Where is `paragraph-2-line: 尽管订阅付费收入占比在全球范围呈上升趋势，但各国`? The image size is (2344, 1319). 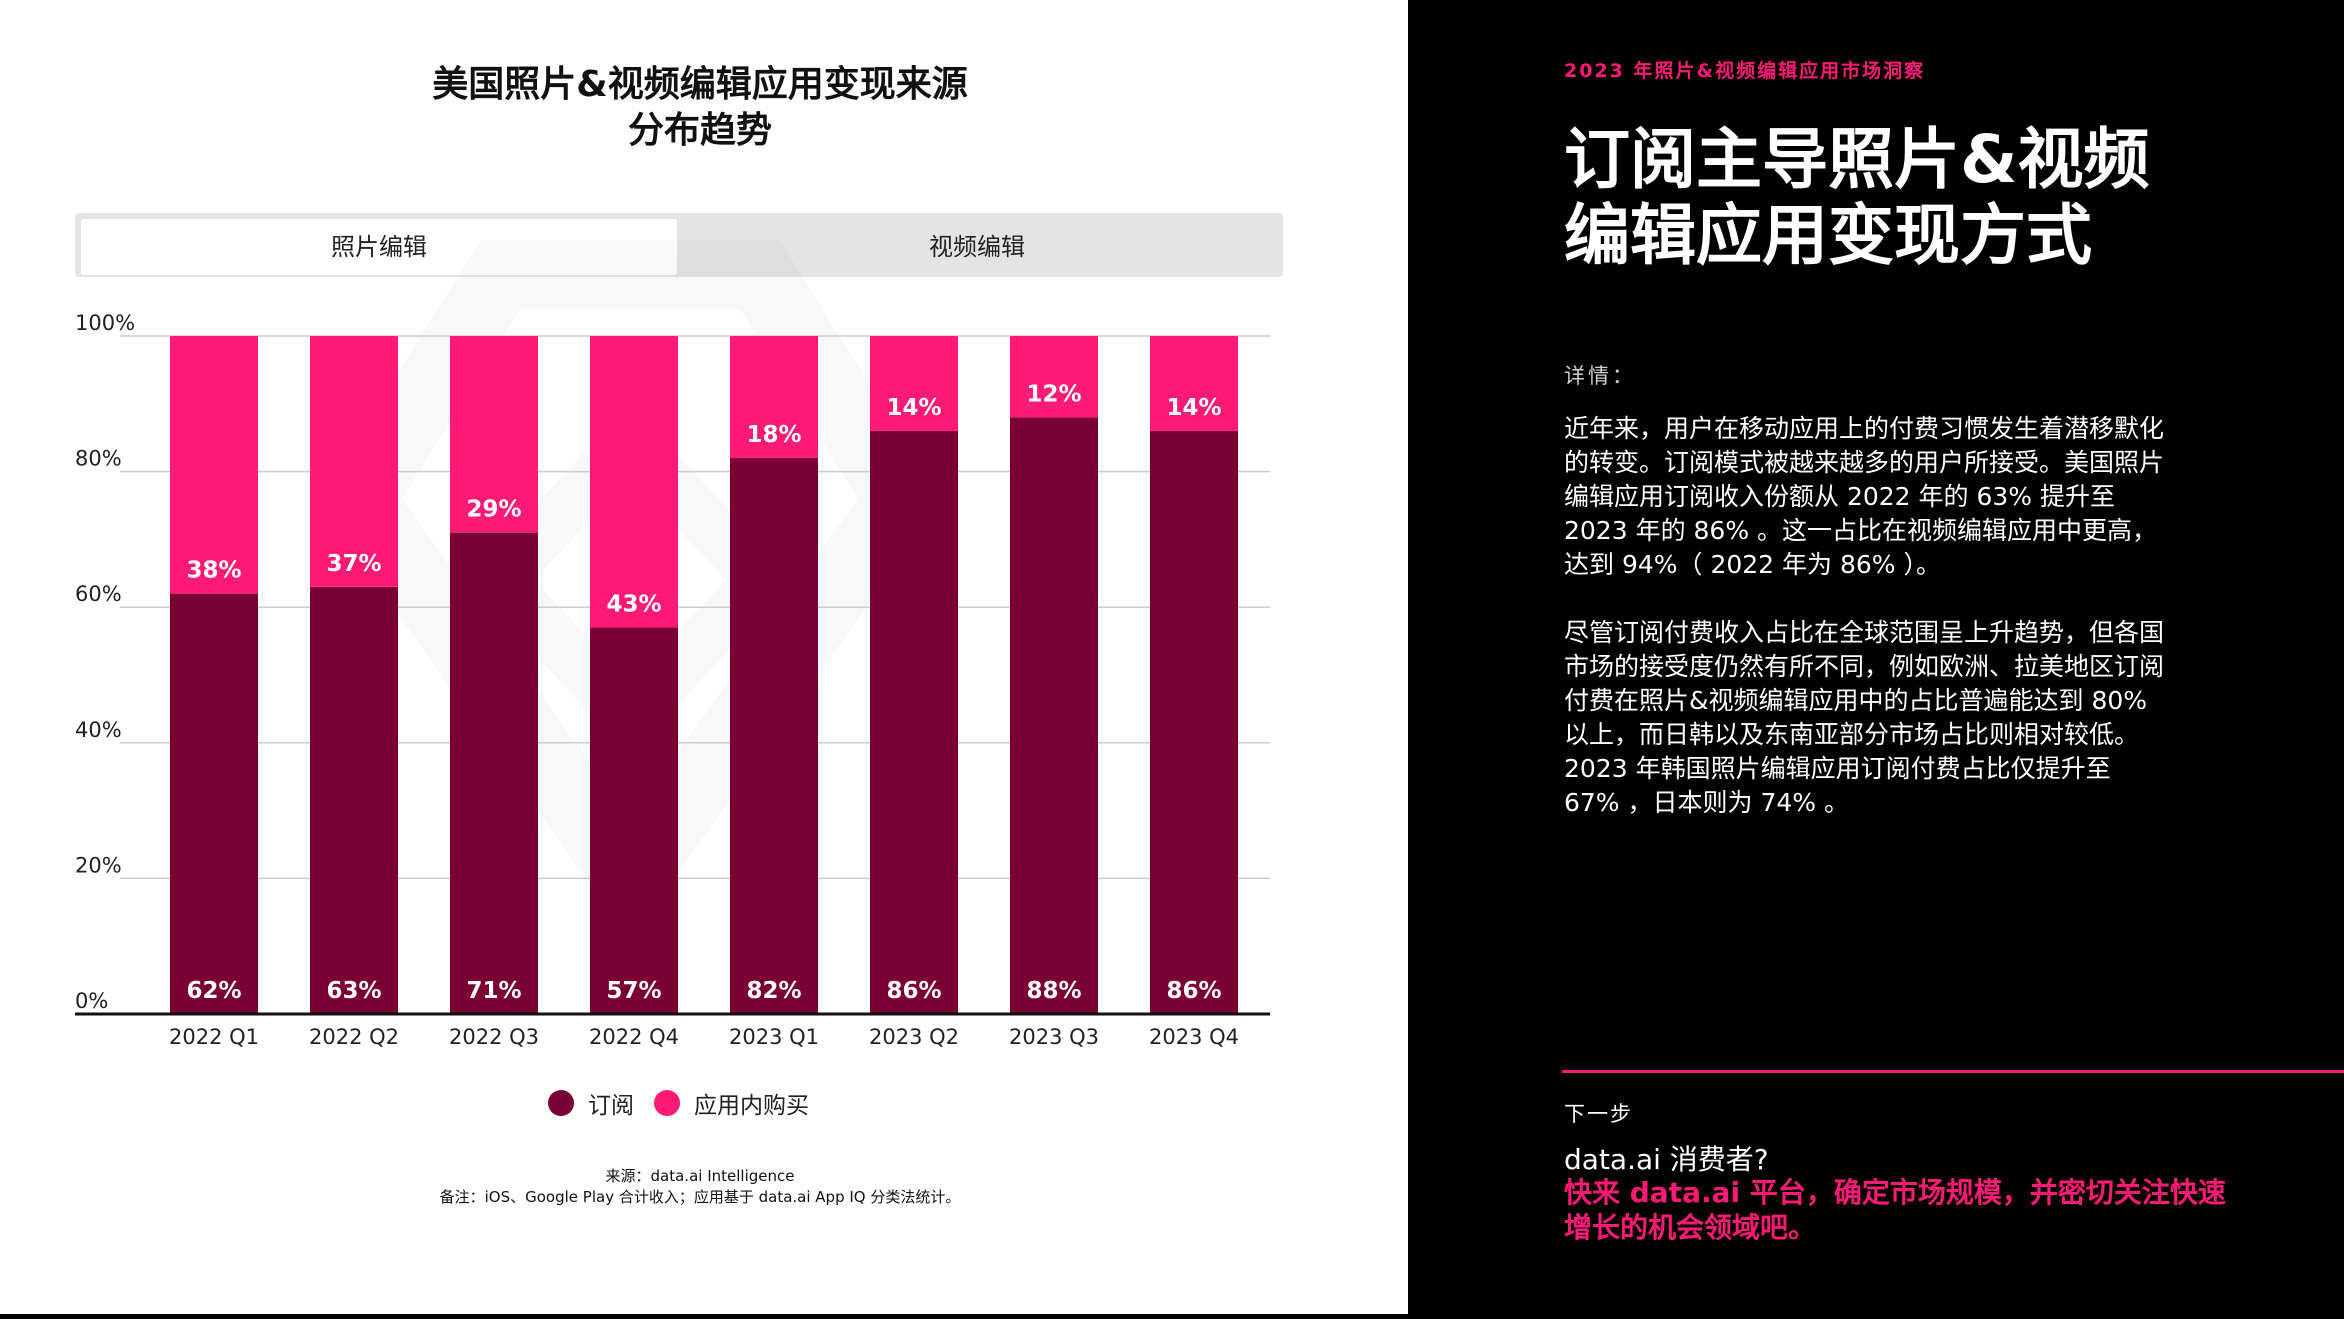
paragraph-2-line: 尽管订阅付费收入占比在全球范围呈上升趋势，但各国 is located at coordinates (1864, 632).